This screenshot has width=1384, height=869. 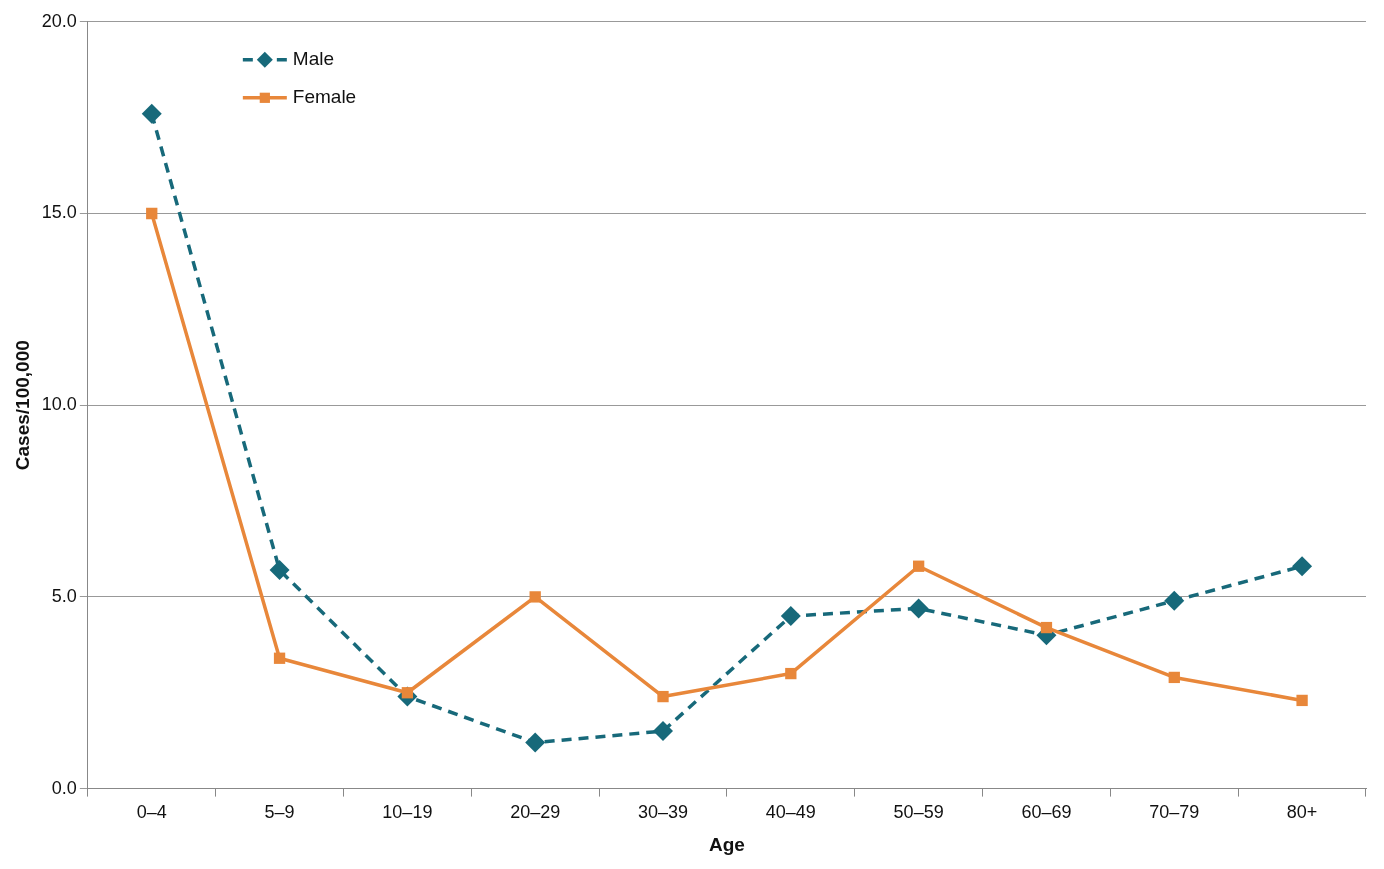 I want to click on legend-label: Male, so click(x=313, y=59).